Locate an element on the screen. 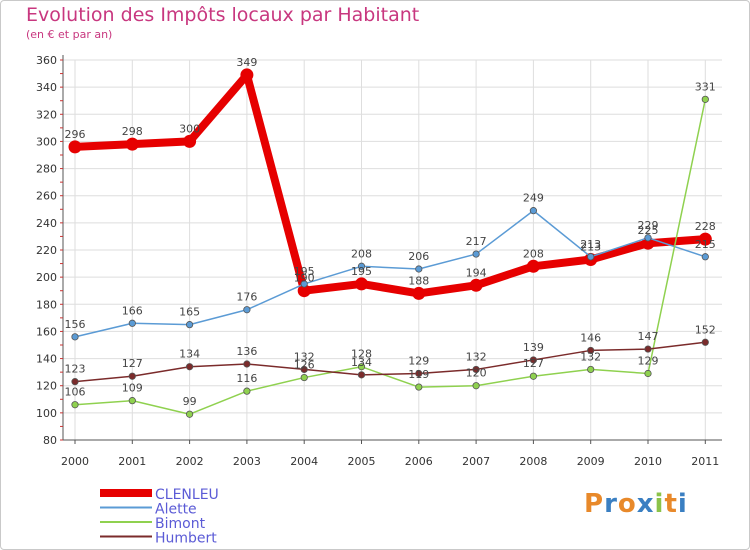  data-label-bimont: 106 is located at coordinates (75, 392).